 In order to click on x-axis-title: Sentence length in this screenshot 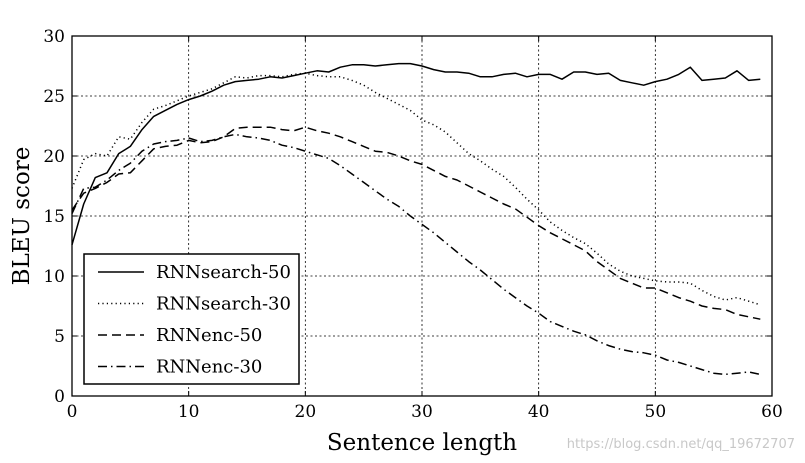, I will do `click(422, 443)`.